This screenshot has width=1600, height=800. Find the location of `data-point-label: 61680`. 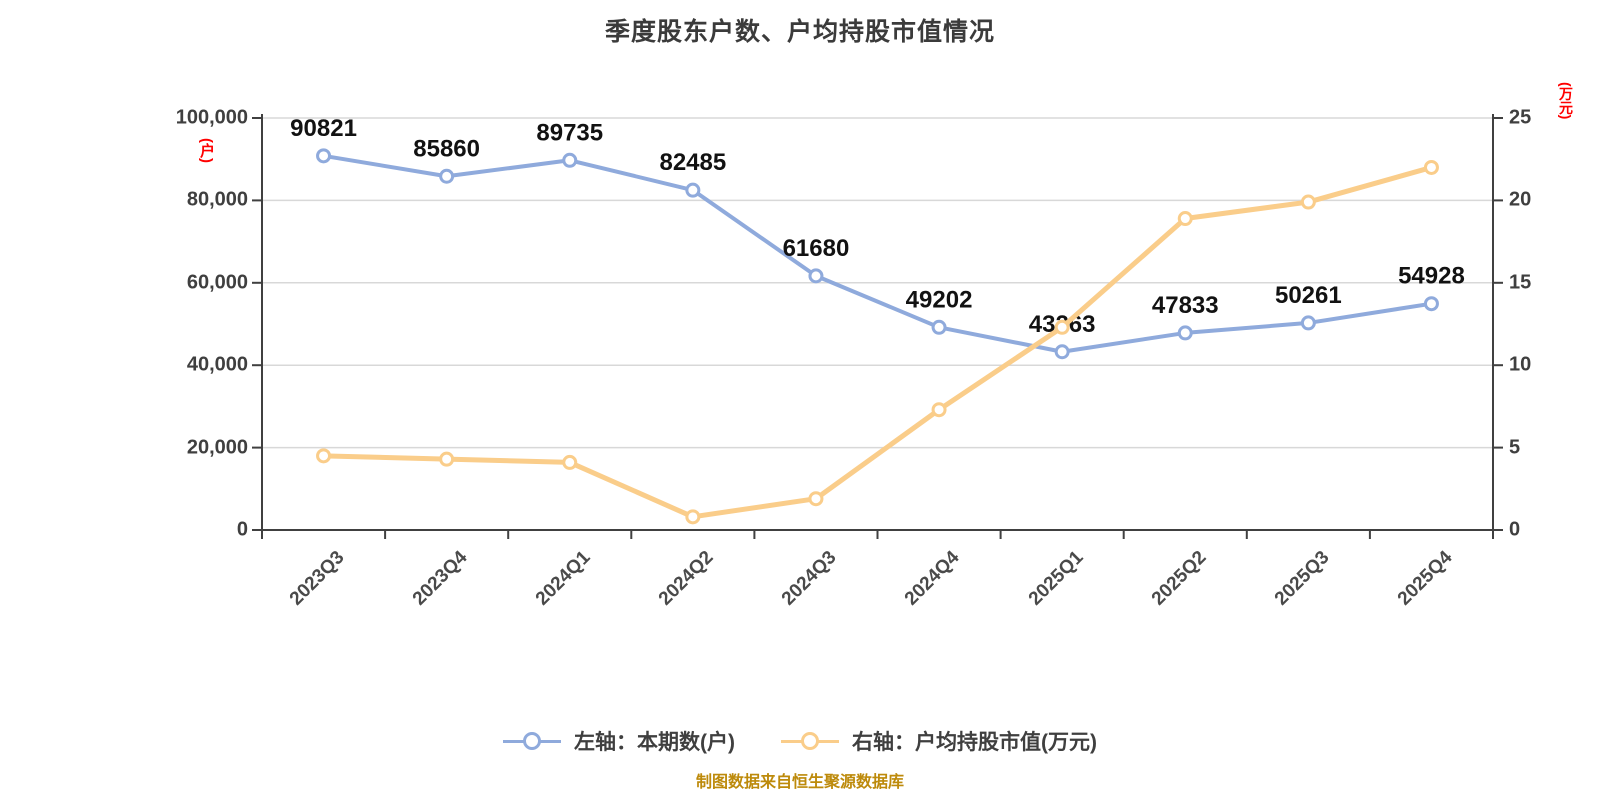

data-point-label: 61680 is located at coordinates (816, 248).